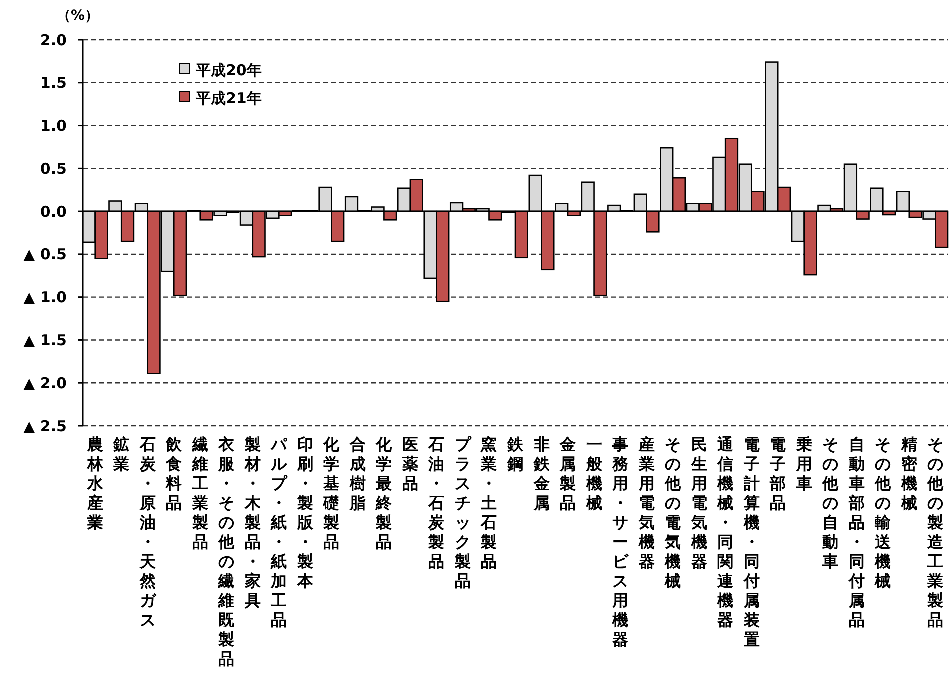 The image size is (950, 688). Describe the element at coordinates (53, 126) in the screenshot. I see `y-tick-label: 1.0` at that location.